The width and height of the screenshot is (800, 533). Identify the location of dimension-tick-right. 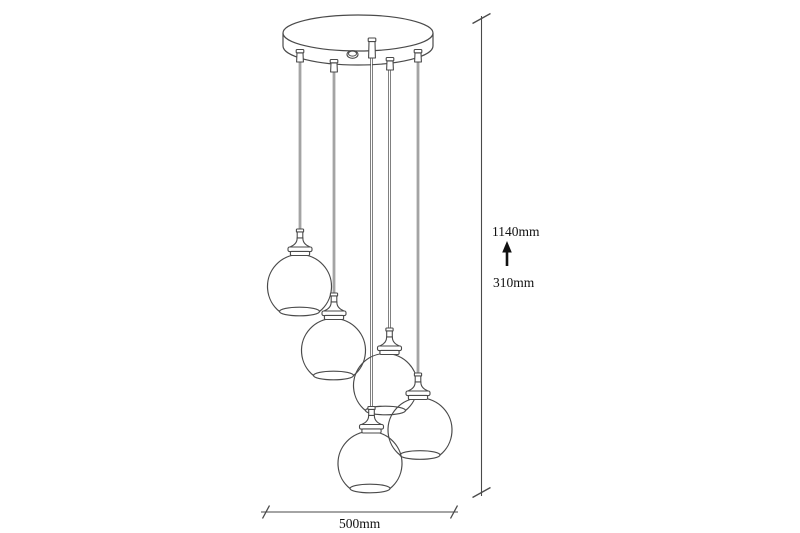
(454, 512).